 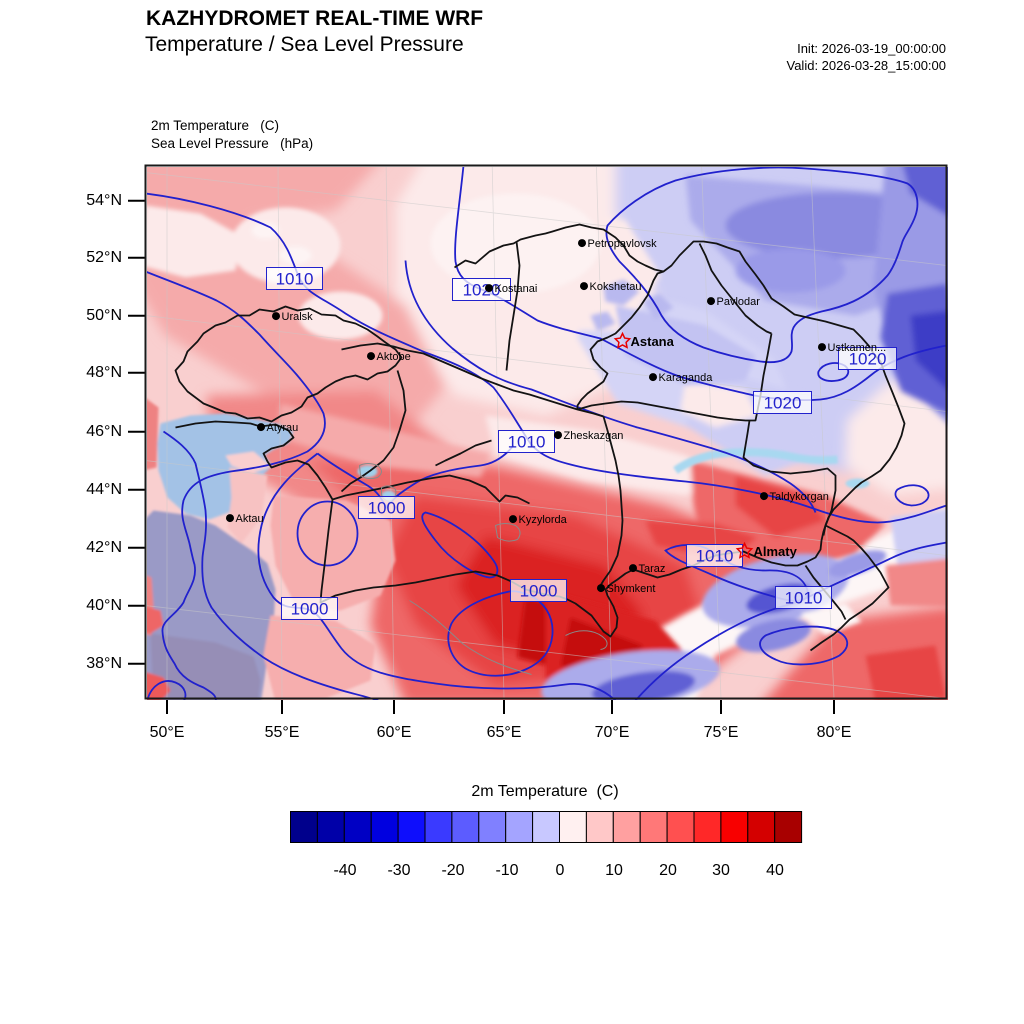 I want to click on svg-text: Taldykorgan, so click(x=799, y=497).